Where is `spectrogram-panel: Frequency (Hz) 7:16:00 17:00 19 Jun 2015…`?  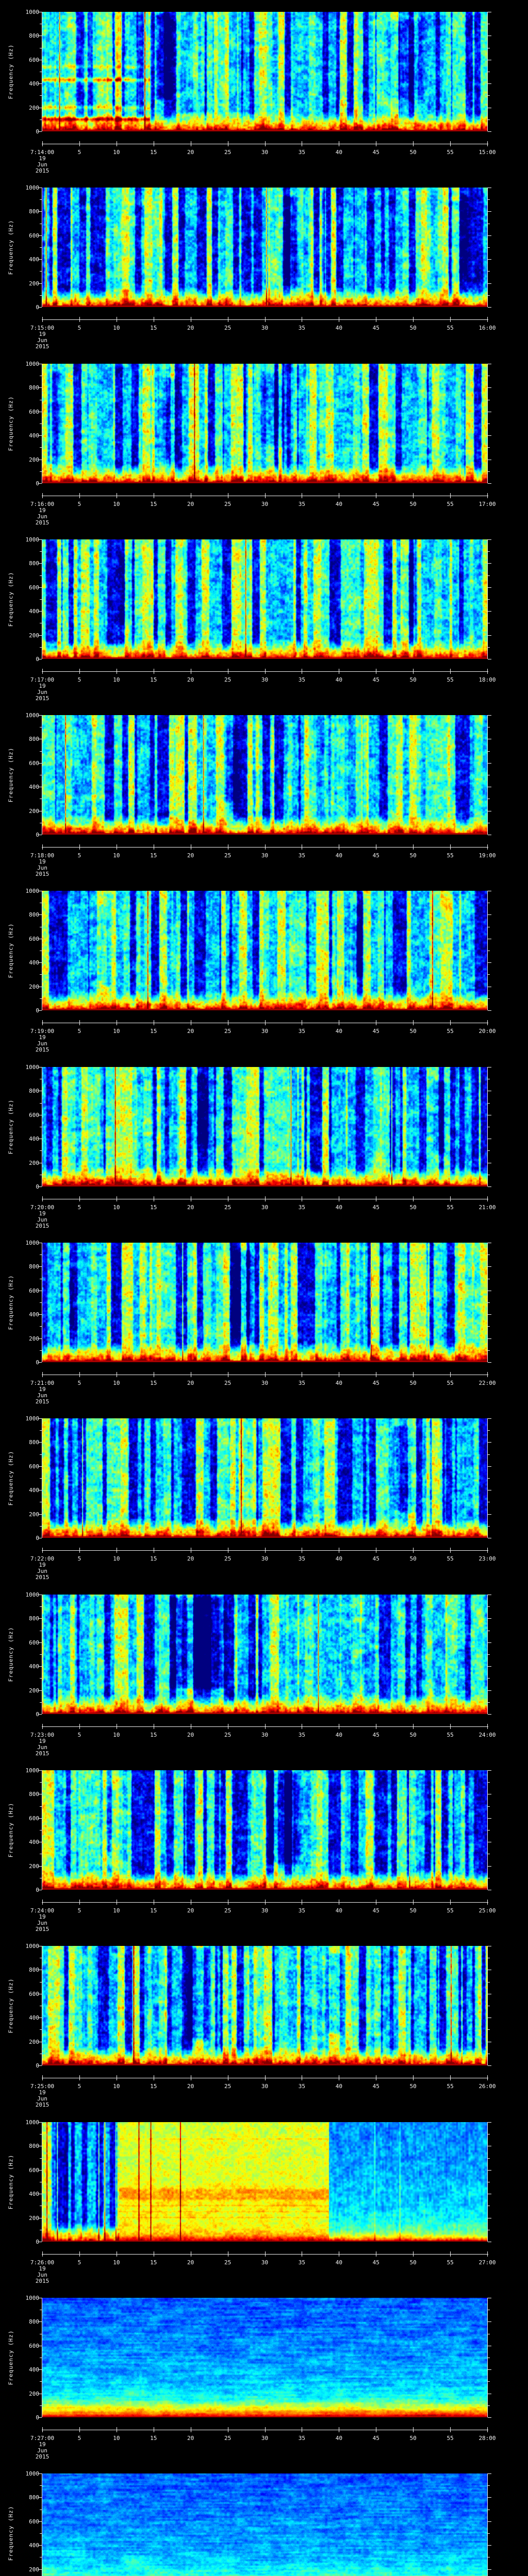
spectrogram-panel: Frequency (Hz) 7:16:00 17:00 19 Jun 2015… is located at coordinates (264, 440).